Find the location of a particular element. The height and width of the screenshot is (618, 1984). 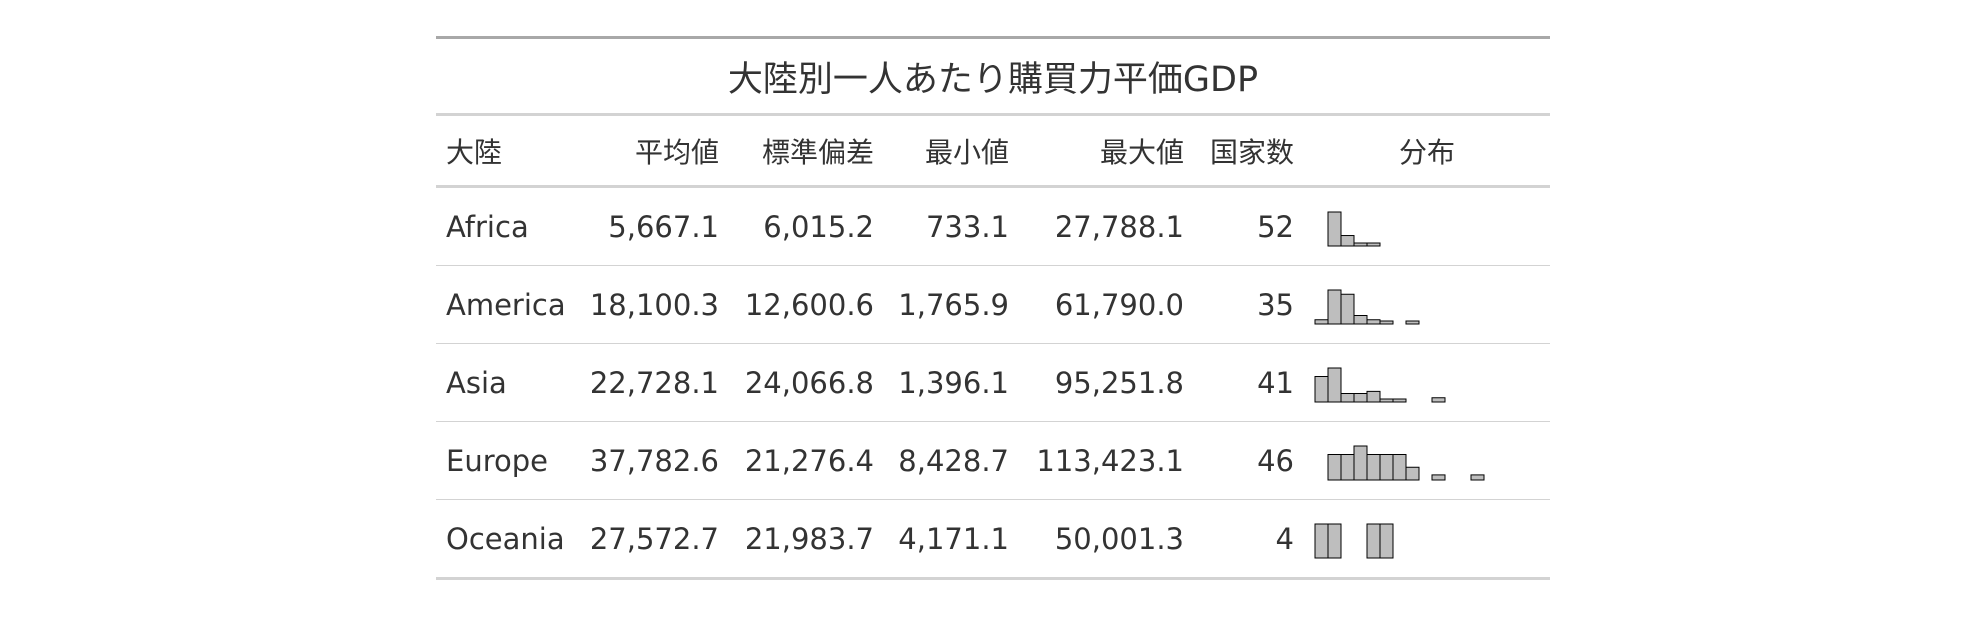

table-title: 大陸別一人あたり購買力平価GDP is located at coordinates (993, 76).